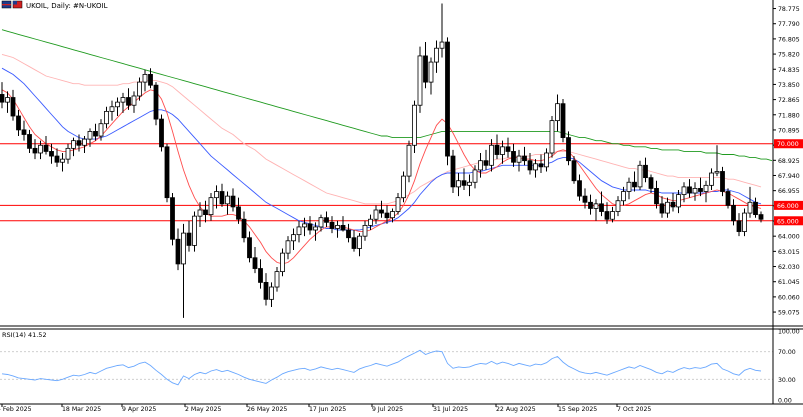 The height and width of the screenshot is (417, 803). Describe the element at coordinates (789, 237) in the screenshot. I see `y-tick-label: 64.000` at that location.